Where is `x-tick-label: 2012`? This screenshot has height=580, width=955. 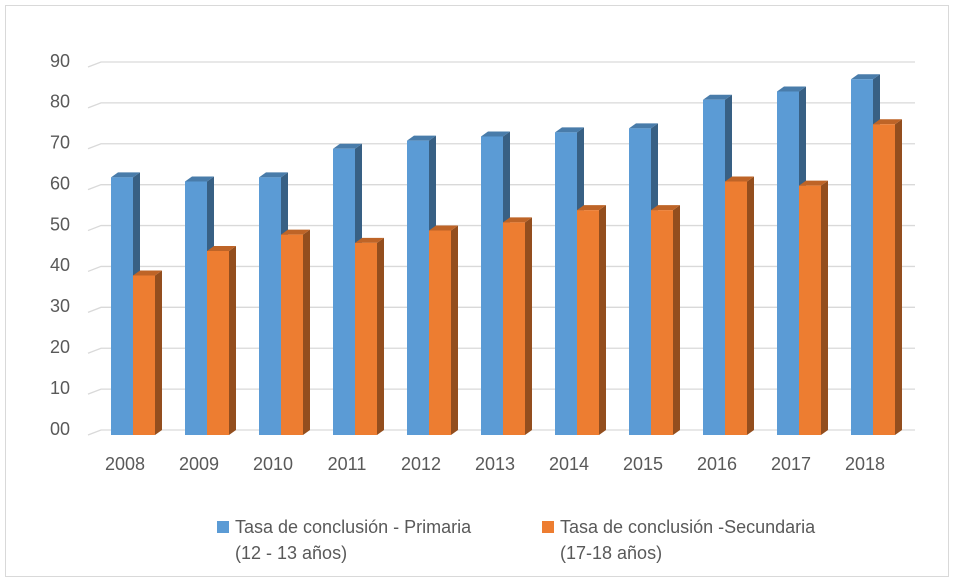
x-tick-label: 2012 is located at coordinates (421, 464).